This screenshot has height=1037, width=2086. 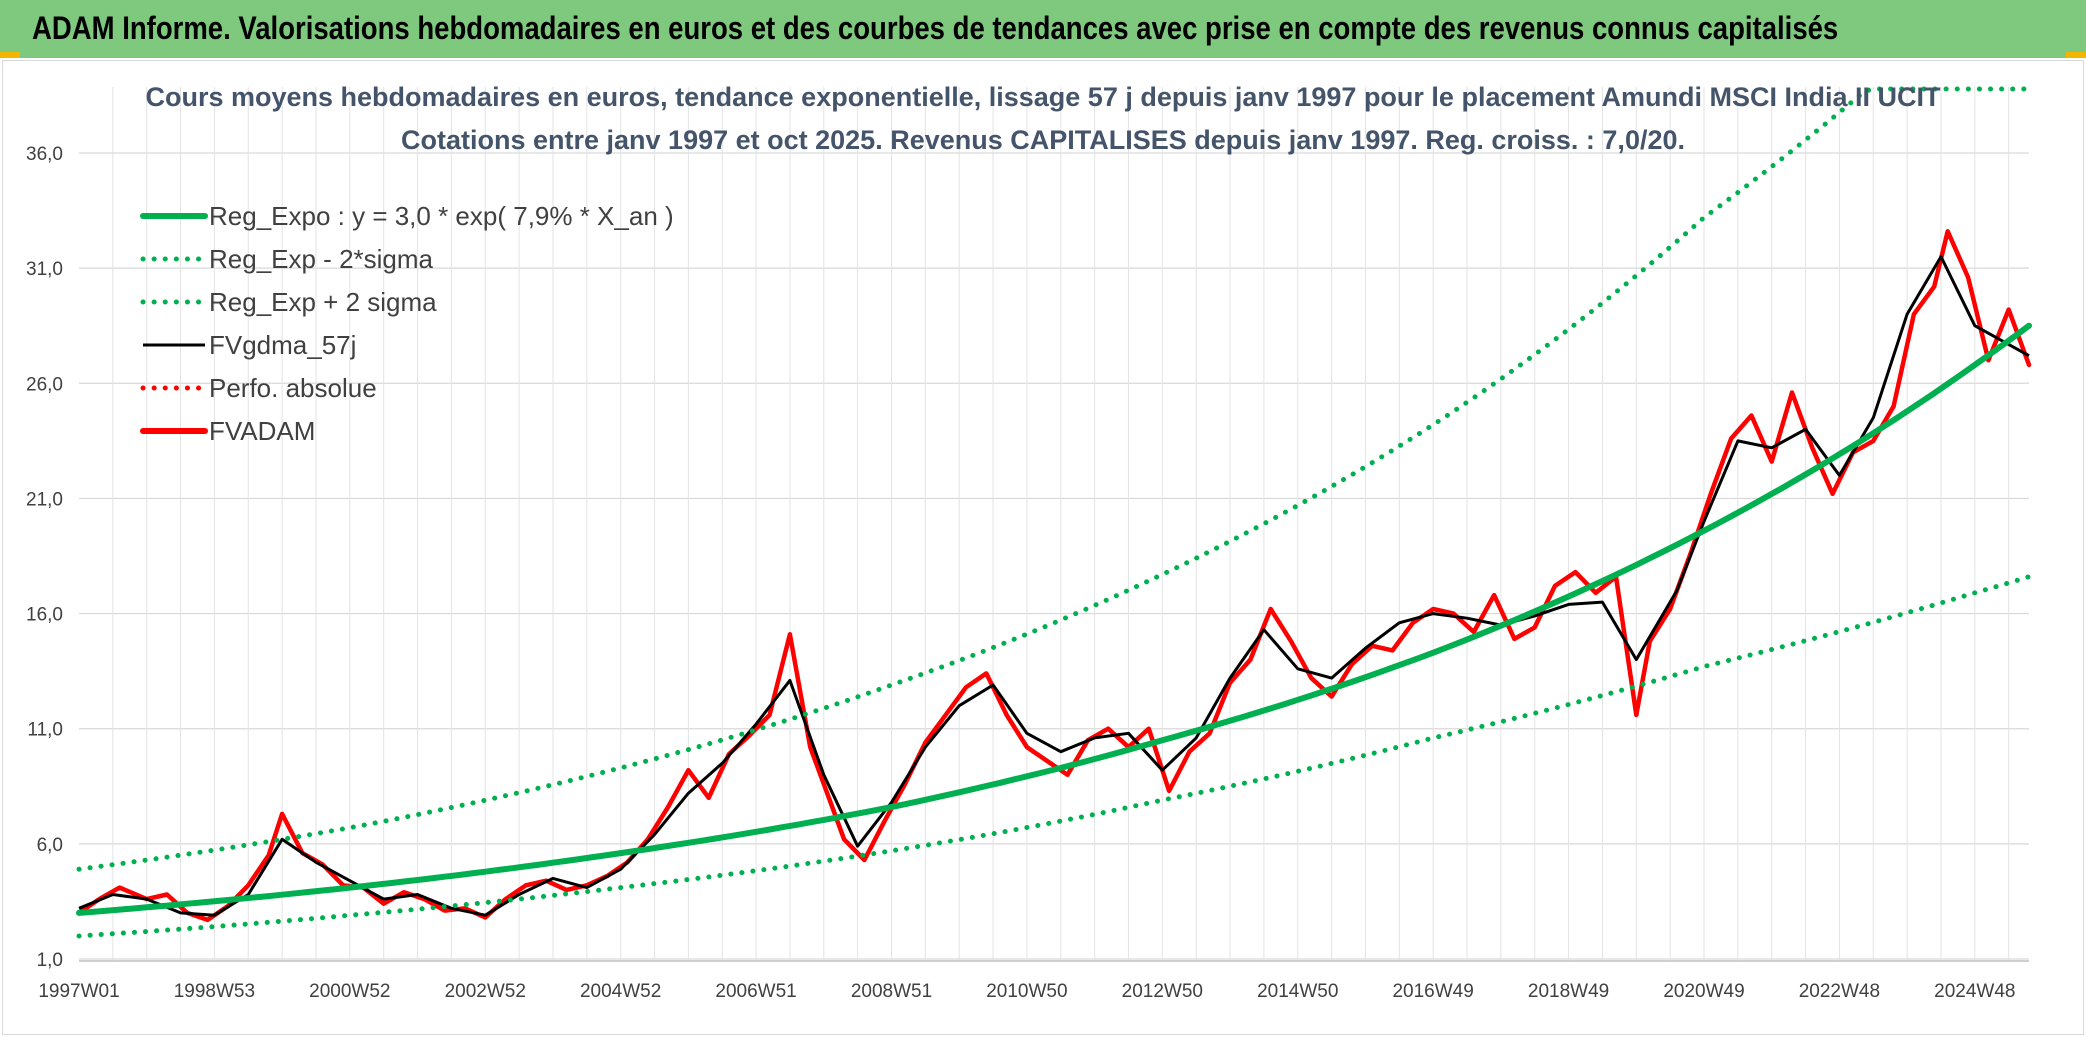 What do you see at coordinates (1703, 991) in the screenshot?
I see `x-tick-label: 2020W49` at bounding box center [1703, 991].